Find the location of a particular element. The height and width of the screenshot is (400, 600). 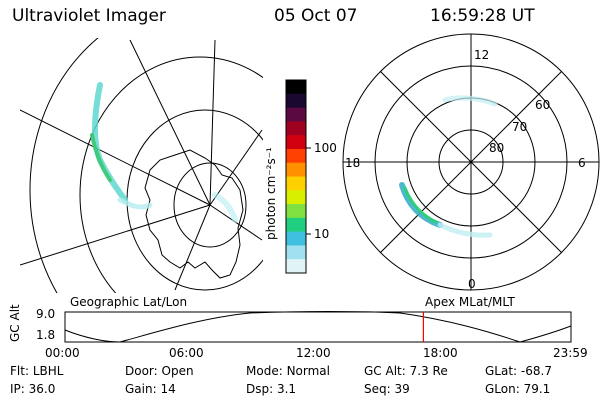

info-gain: Gain: 14 is located at coordinates (150, 389).